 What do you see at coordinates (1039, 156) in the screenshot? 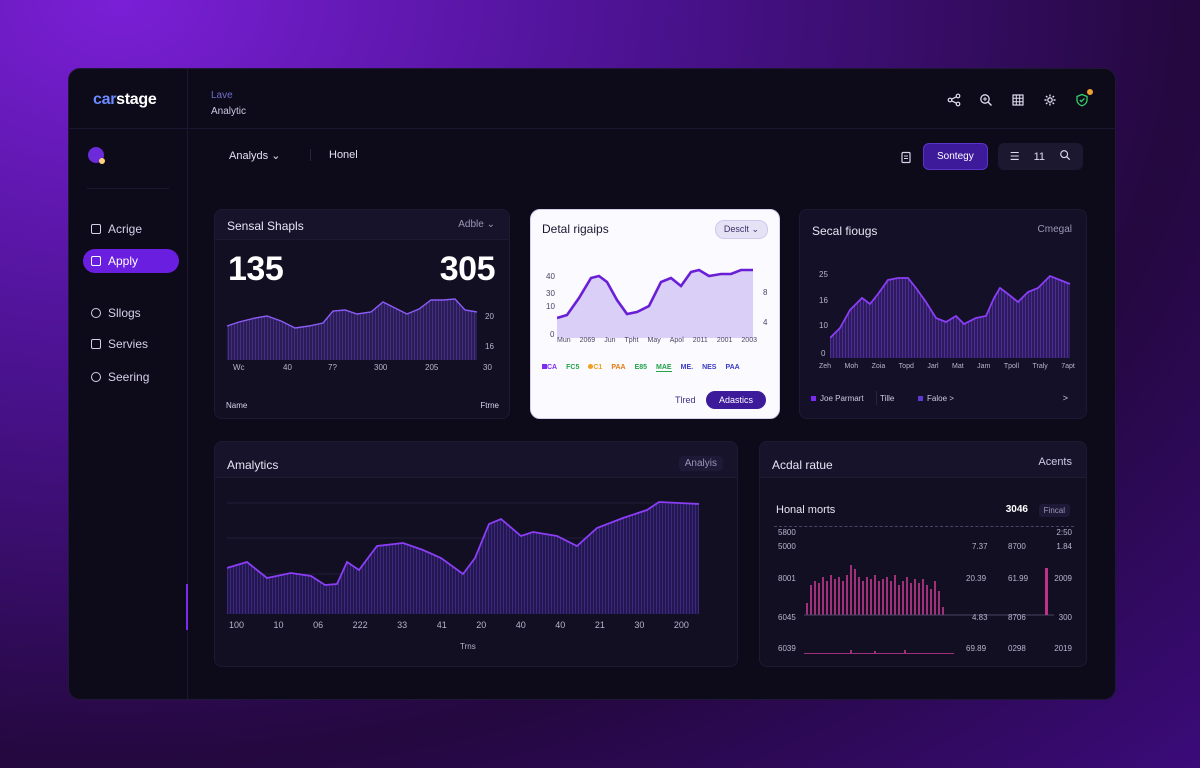
I see `count-label: 11` at bounding box center [1039, 156].